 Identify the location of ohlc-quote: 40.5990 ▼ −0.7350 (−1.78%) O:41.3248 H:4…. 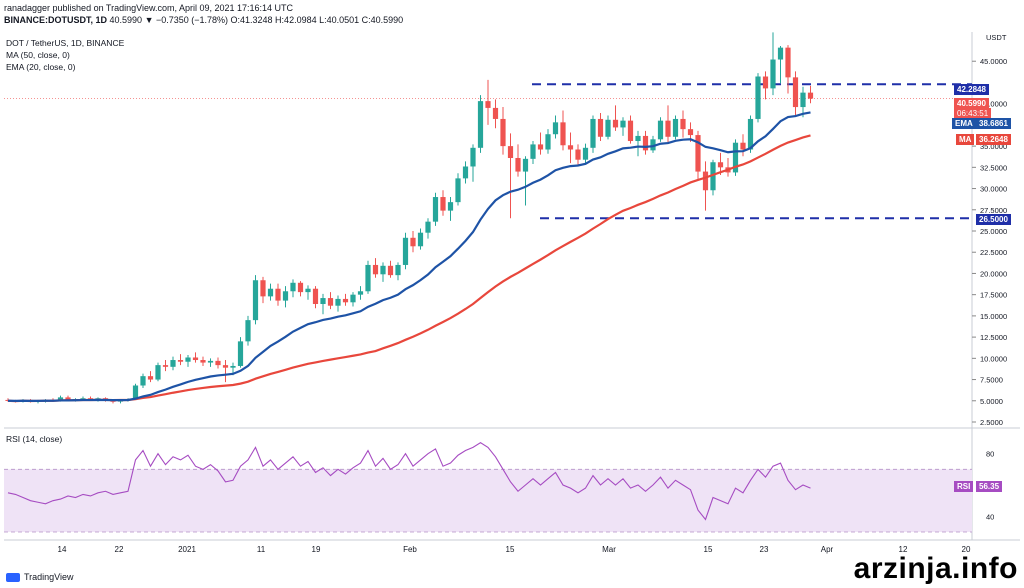
(256, 20).